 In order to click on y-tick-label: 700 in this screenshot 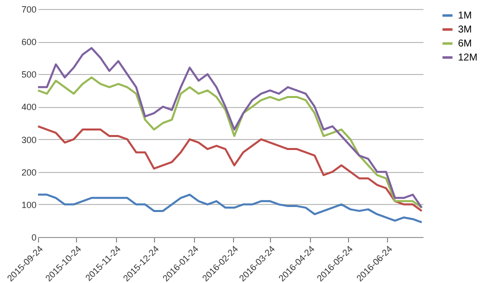, I will do `click(28, 9)`.